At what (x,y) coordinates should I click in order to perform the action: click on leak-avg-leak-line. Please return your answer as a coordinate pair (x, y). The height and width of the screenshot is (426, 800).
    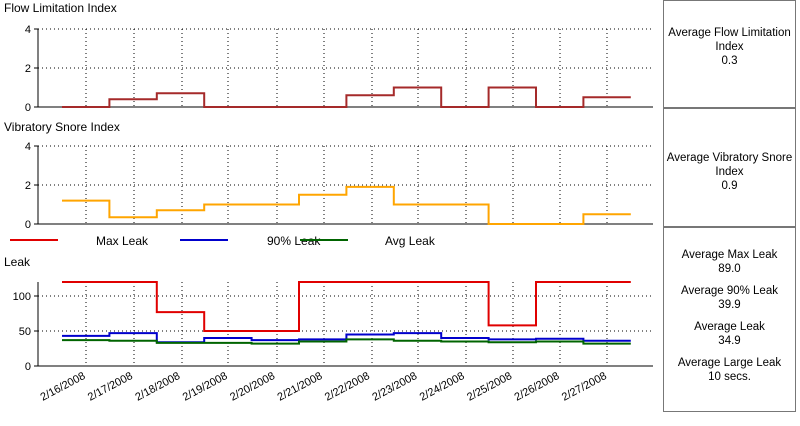
    Looking at the image, I should click on (346, 341).